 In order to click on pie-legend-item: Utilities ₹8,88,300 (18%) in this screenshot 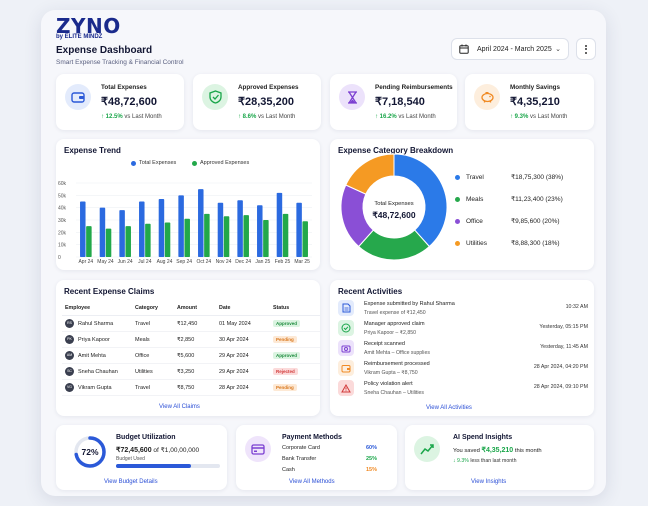, I will do `click(515, 243)`.